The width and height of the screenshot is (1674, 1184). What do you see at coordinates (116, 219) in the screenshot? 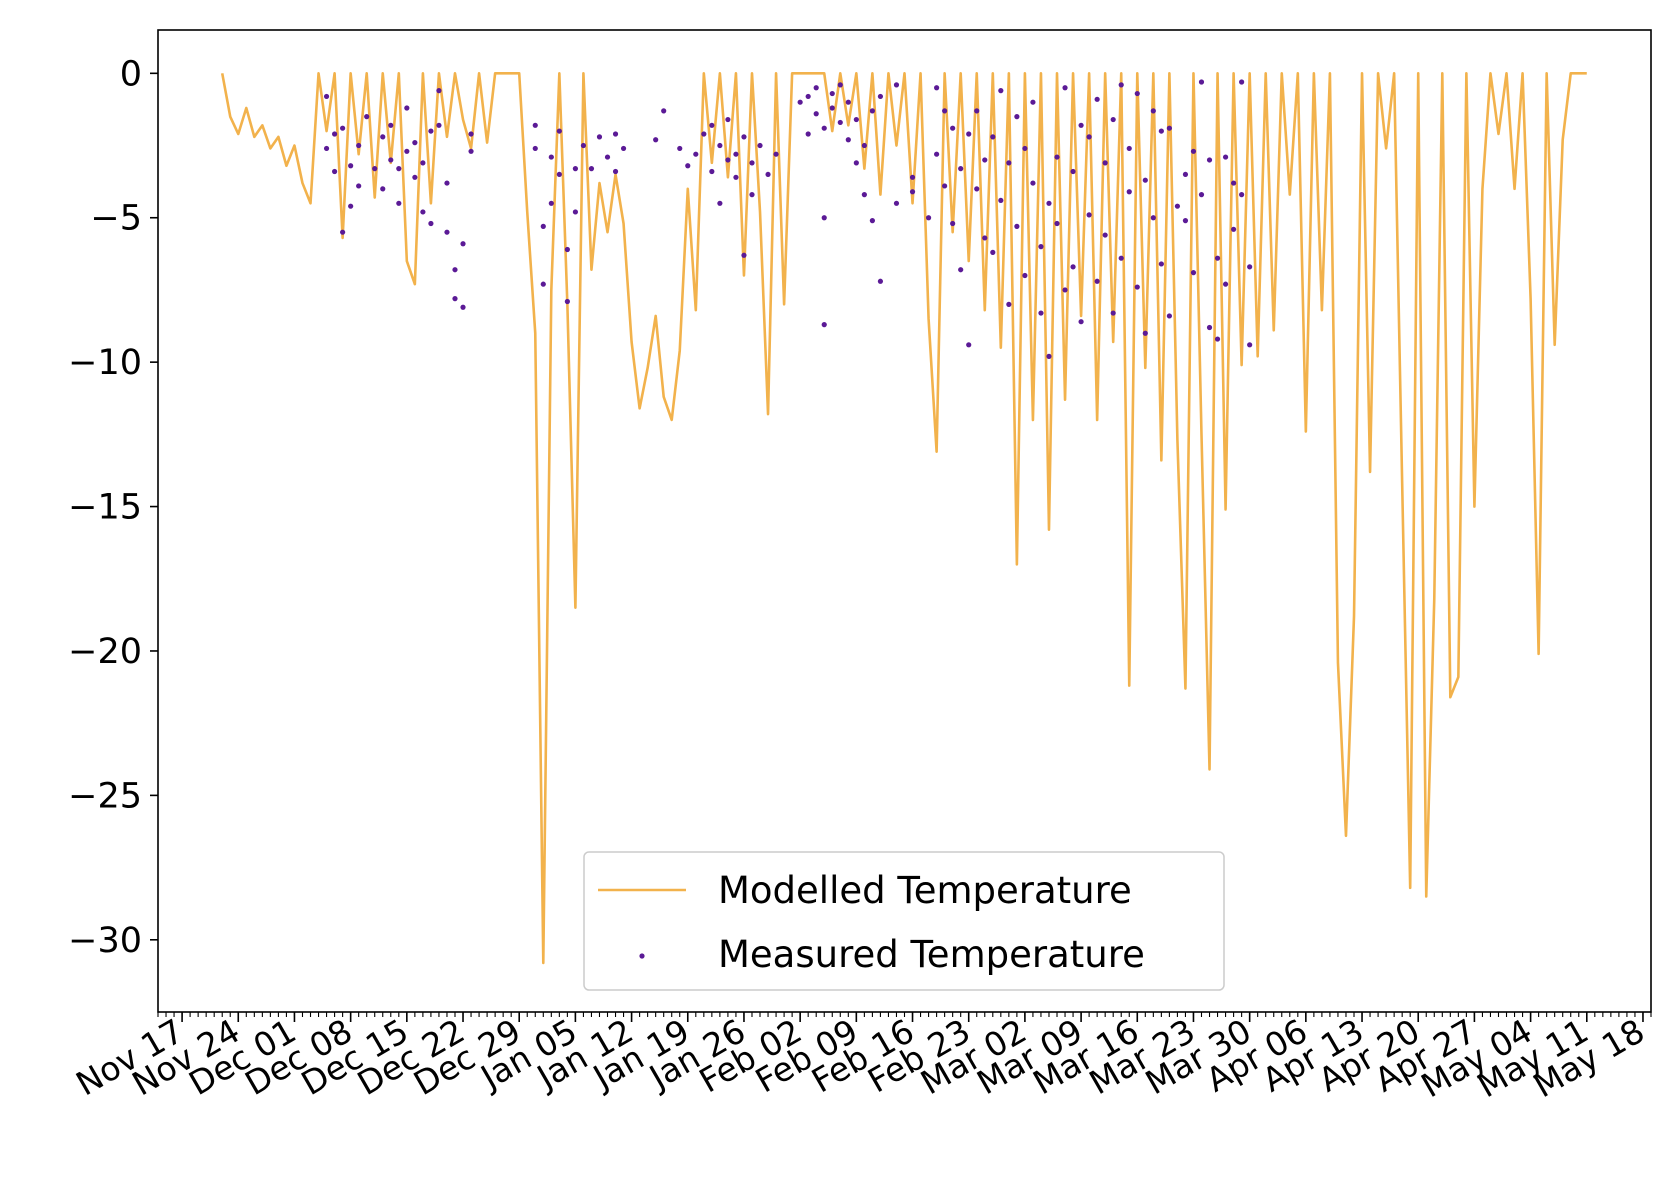
I see `y-tick-label: −5` at bounding box center [116, 219].